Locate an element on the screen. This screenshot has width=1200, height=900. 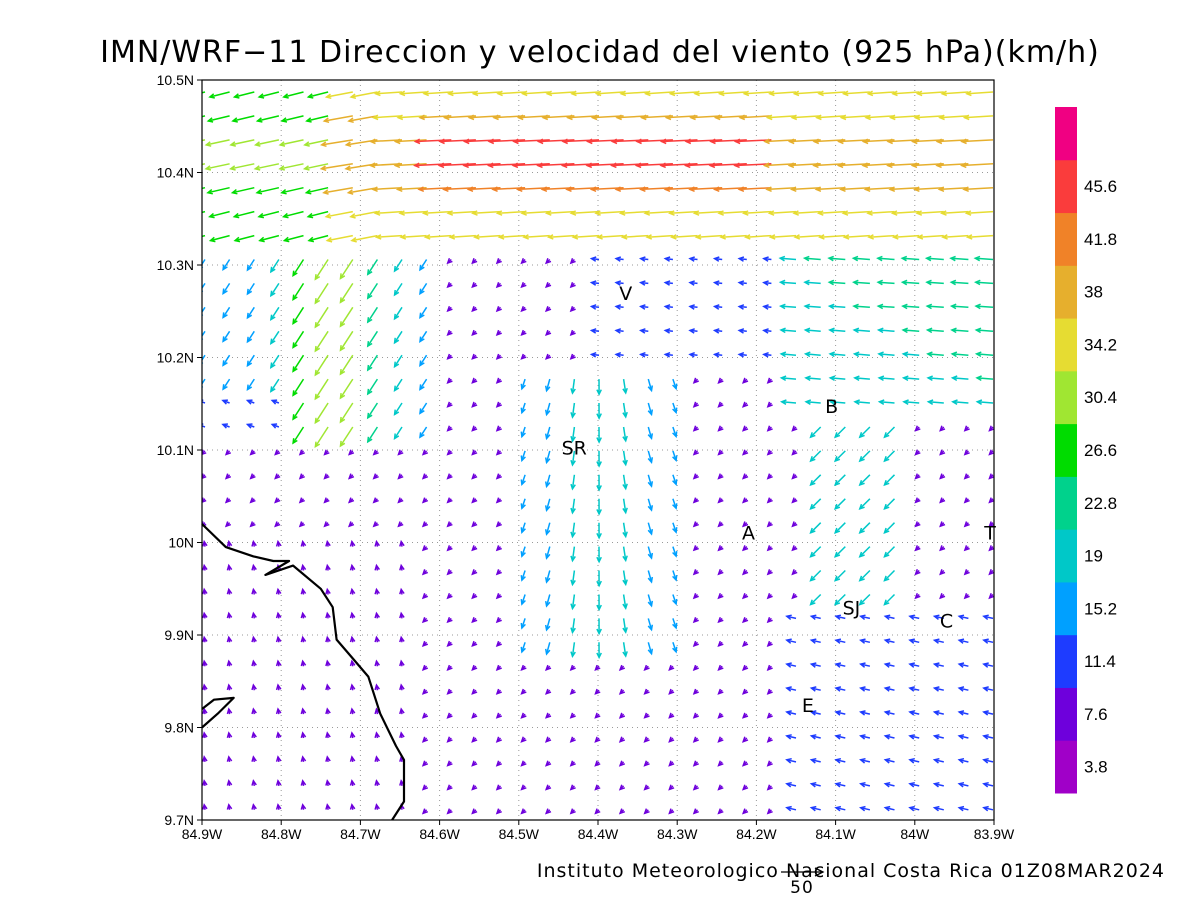
y-tick-label: 10.3N is located at coordinates (175, 265).